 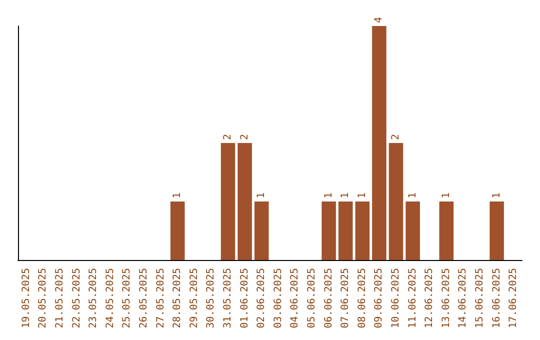 What do you see at coordinates (328, 298) in the screenshot?
I see `x-tick-label: 06.06.2025` at bounding box center [328, 298].